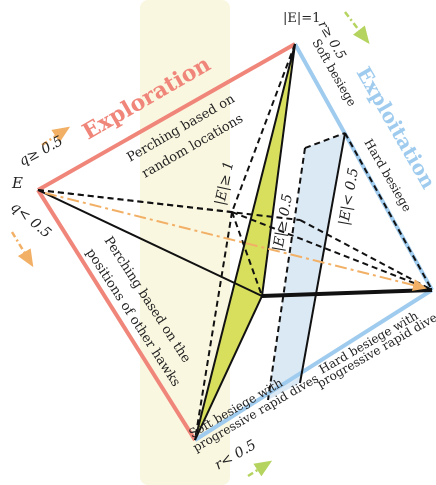 The height and width of the screenshot is (485, 436). I want to click on e-lt-05-label: |E|< 0.5, so click(349, 197).